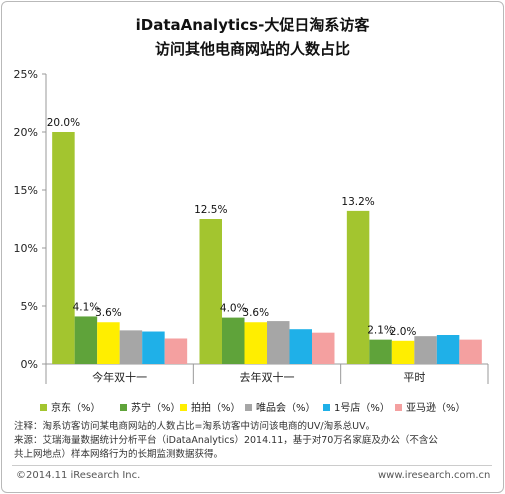 This screenshot has width=505, height=494. What do you see at coordinates (252, 49) in the screenshot?
I see `chart-title-line2: 访问其他电商网站的人数占比` at bounding box center [252, 49].